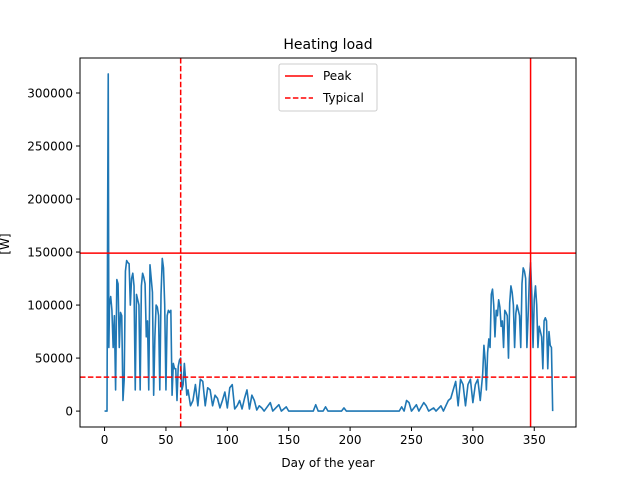 Image resolution: width=640 pixels, height=480 pixels. I want to click on y-tick-label: 100000, so click(50, 306).